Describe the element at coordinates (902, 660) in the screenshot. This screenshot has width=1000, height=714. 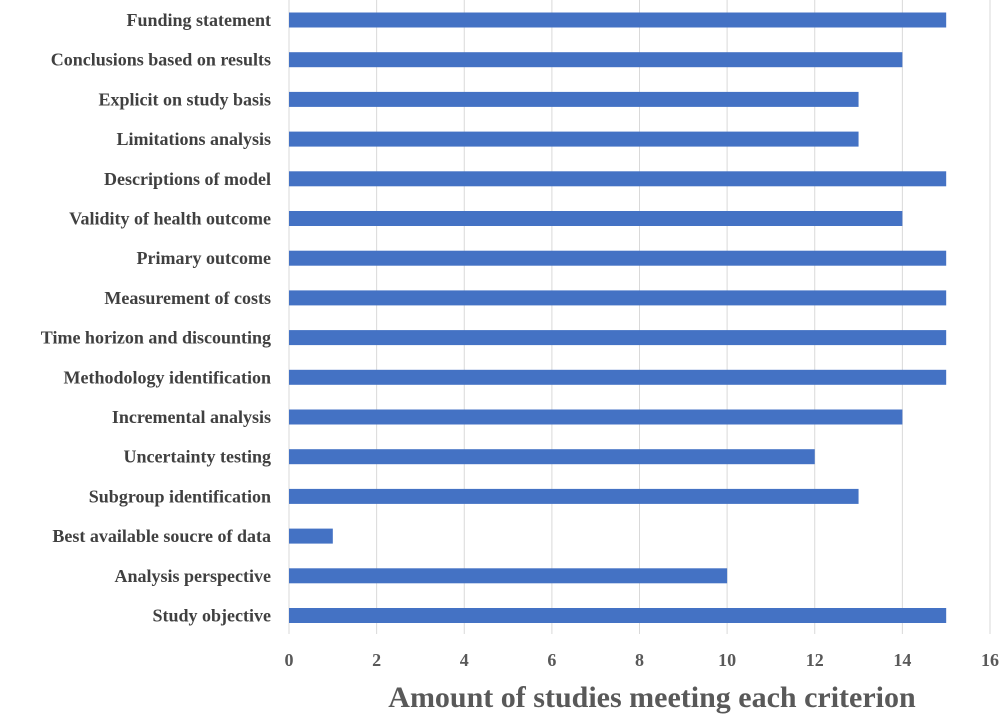
I see `x-tick-label: 14` at that location.